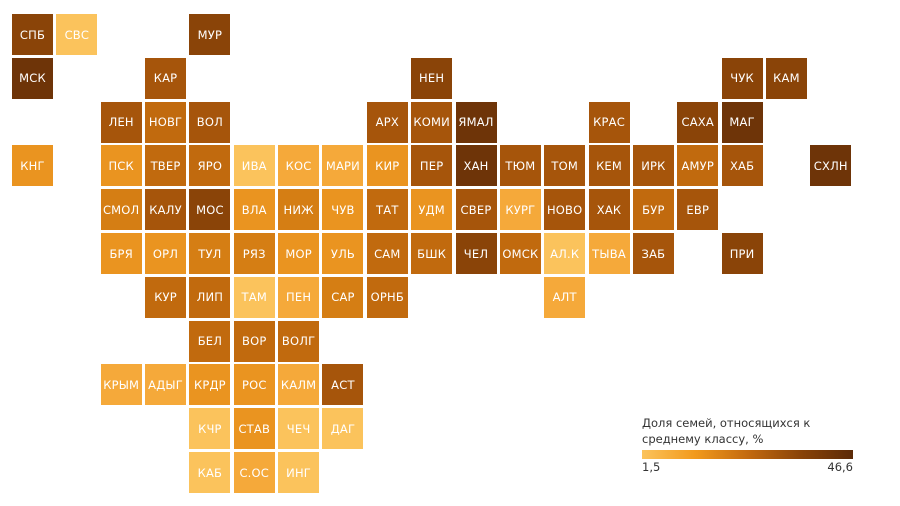  Describe the element at coordinates (432, 253) in the screenshot. I see `region-tile: БШК` at that location.